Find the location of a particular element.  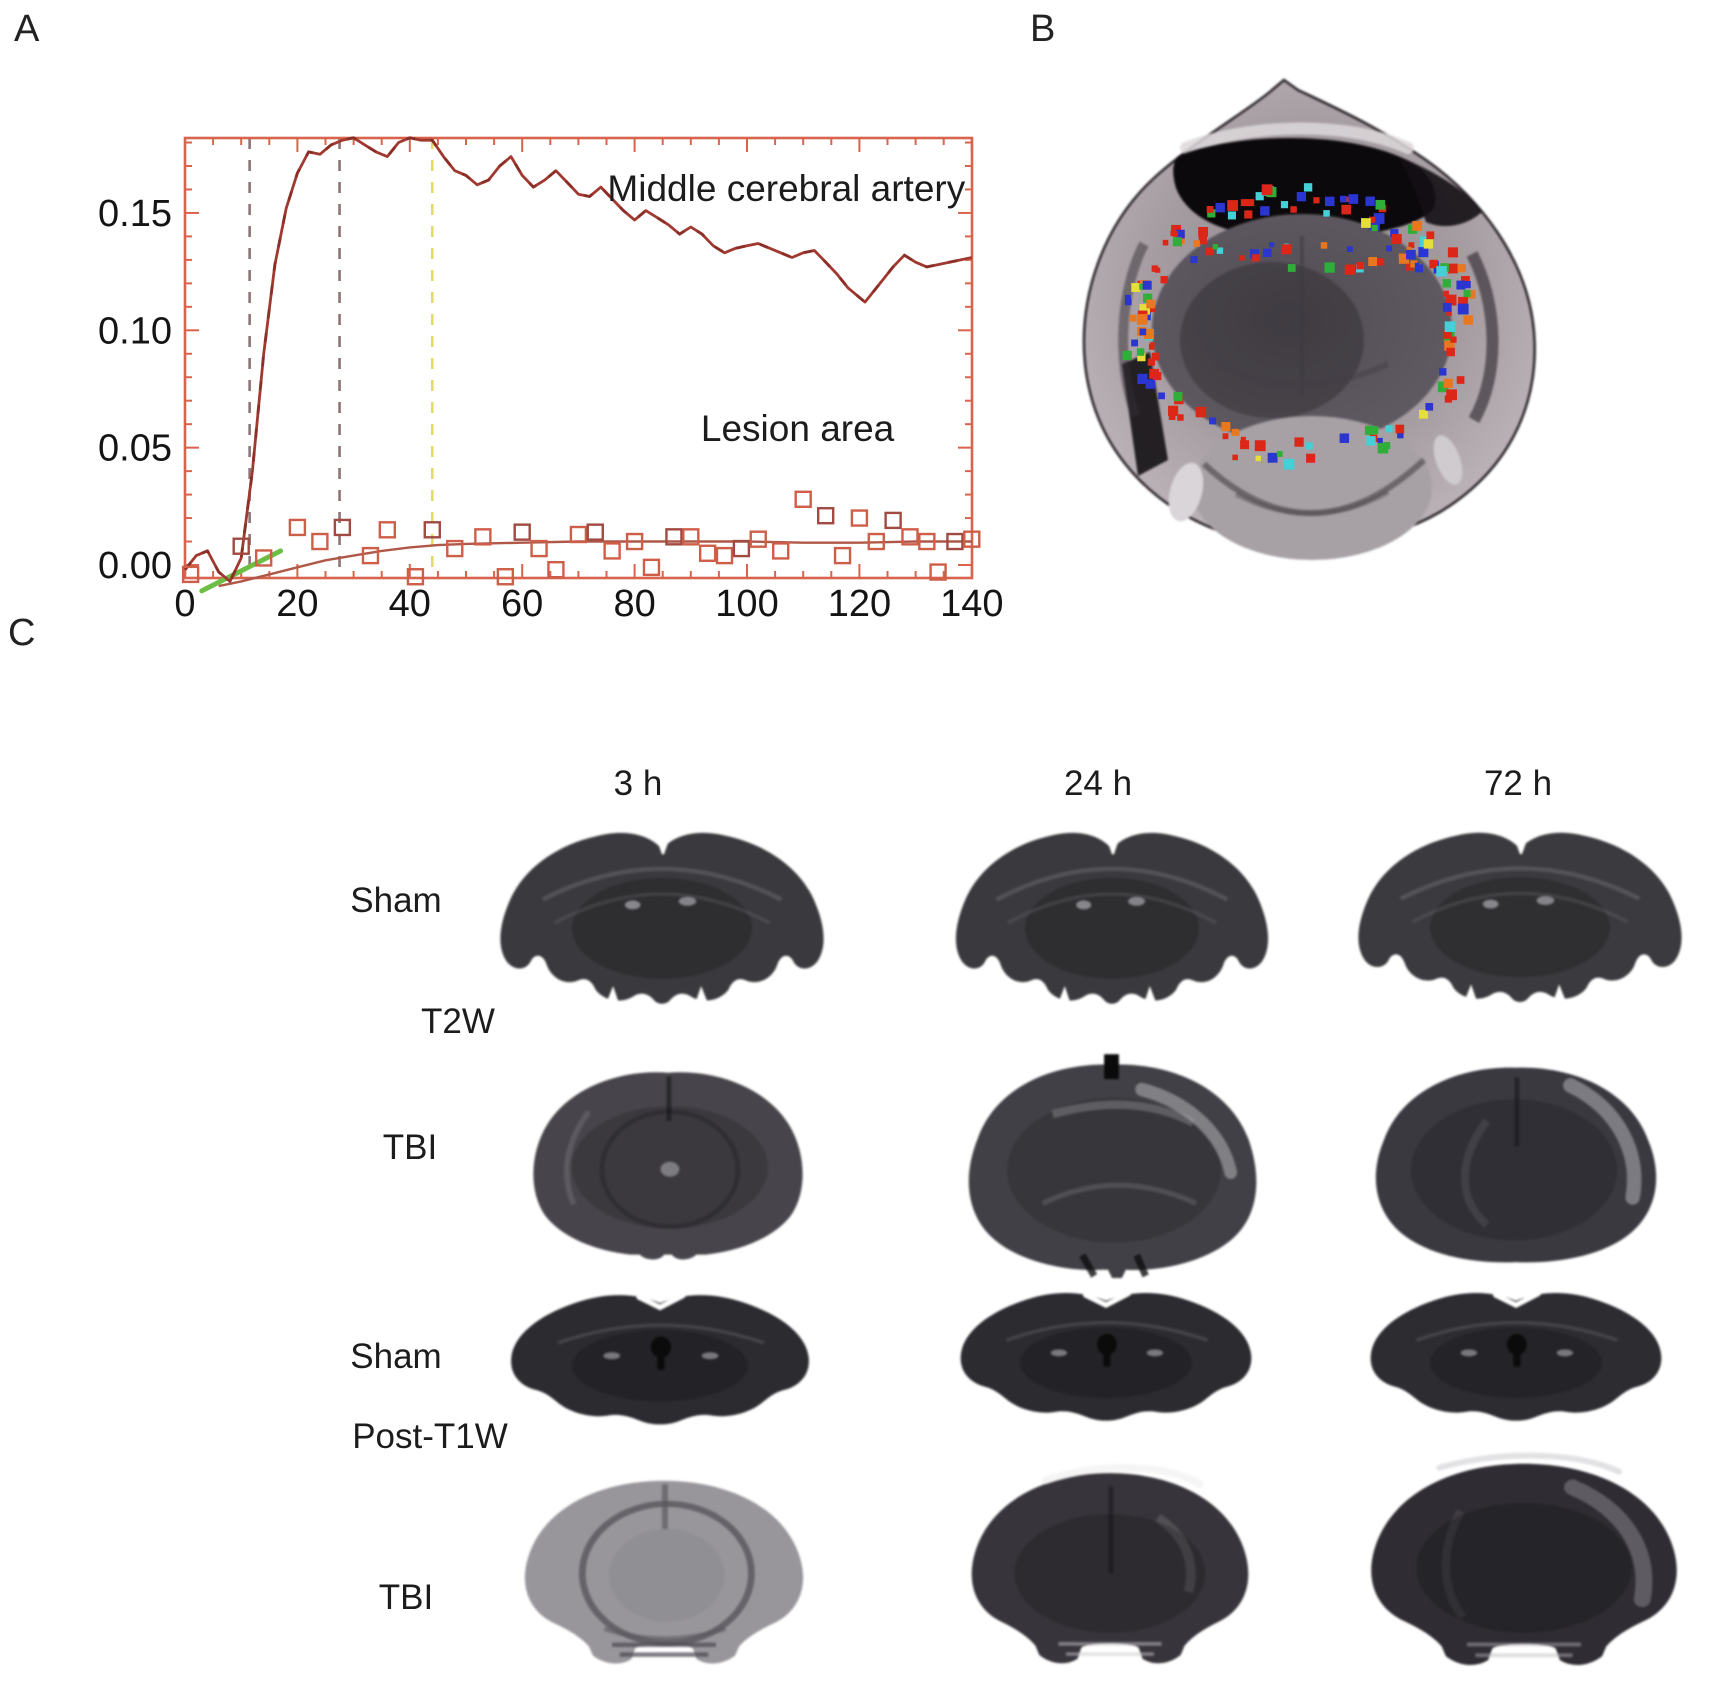

series-label-lesion-area: Lesion area is located at coordinates (797, 428).